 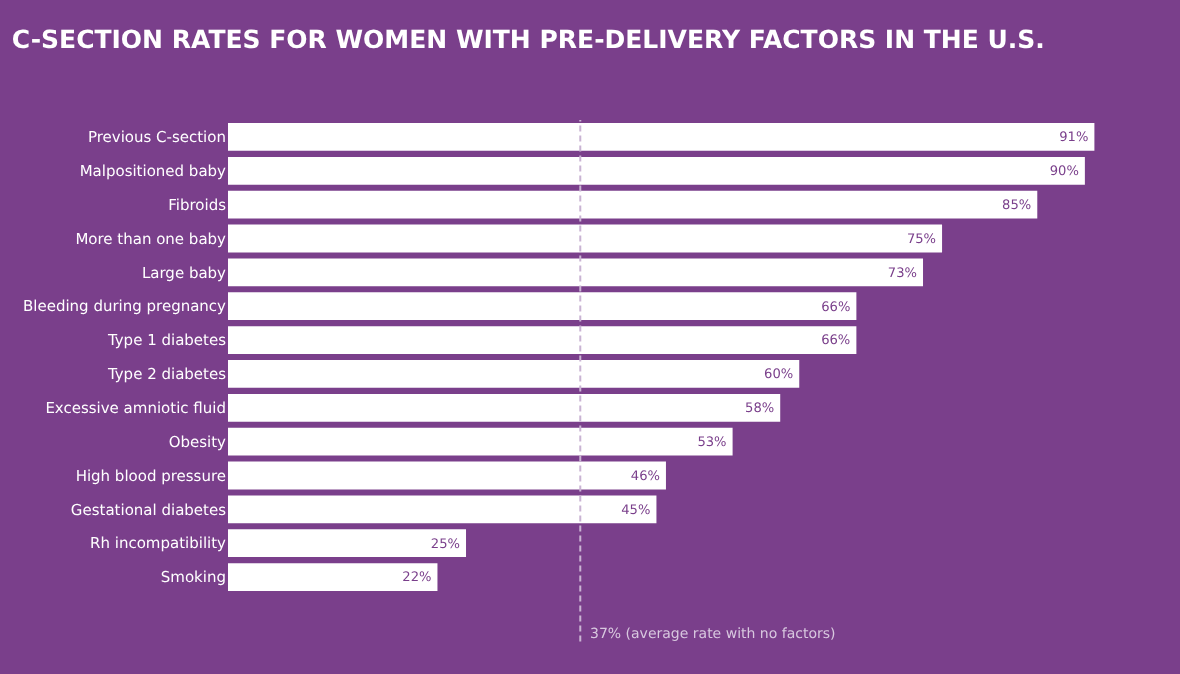 What do you see at coordinates (528, 38) in the screenshot?
I see `chart-title: C-SECTION RATES FOR WOMEN WITH PRE-DELIVERY FACTORS IN THE U.S.` at bounding box center [528, 38].